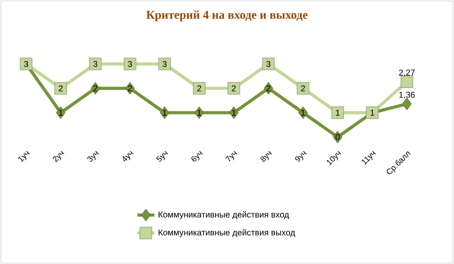 The image size is (454, 264). Describe the element at coordinates (223, 215) in the screenshot. I see `legend-label: Коммуникативные действия вход` at that location.